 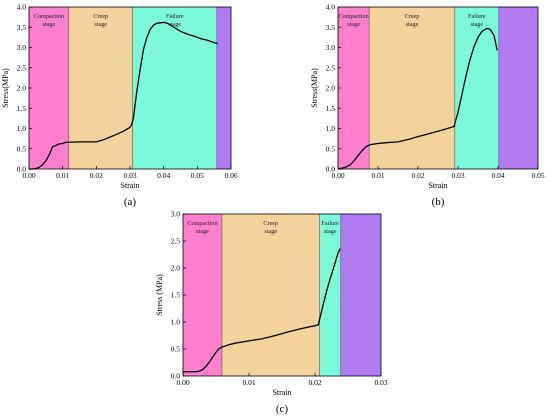 I want to click on x-tick-label: 0.06, so click(x=230, y=175).